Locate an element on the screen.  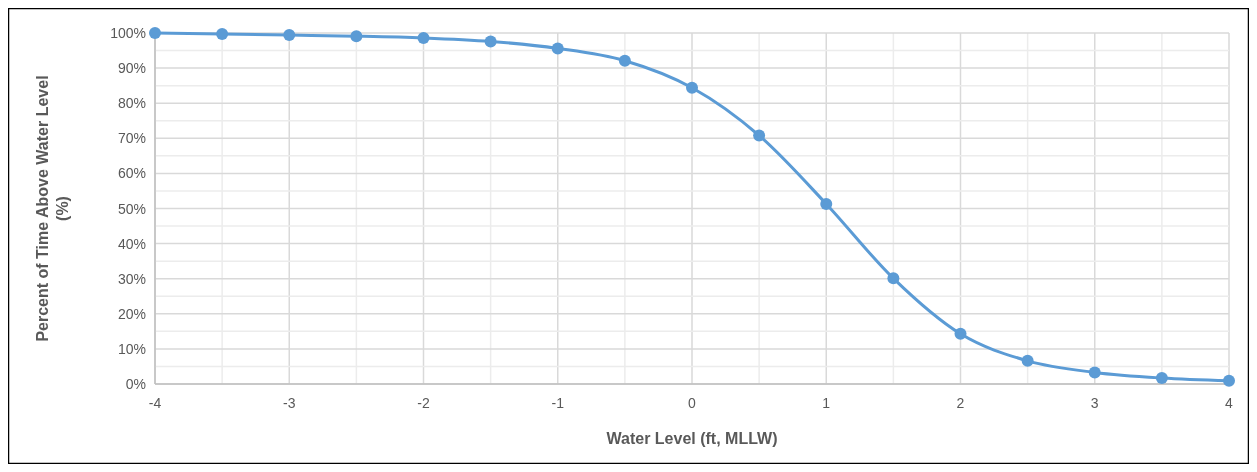
y-tick-label: 20% is located at coordinates (131, 313).